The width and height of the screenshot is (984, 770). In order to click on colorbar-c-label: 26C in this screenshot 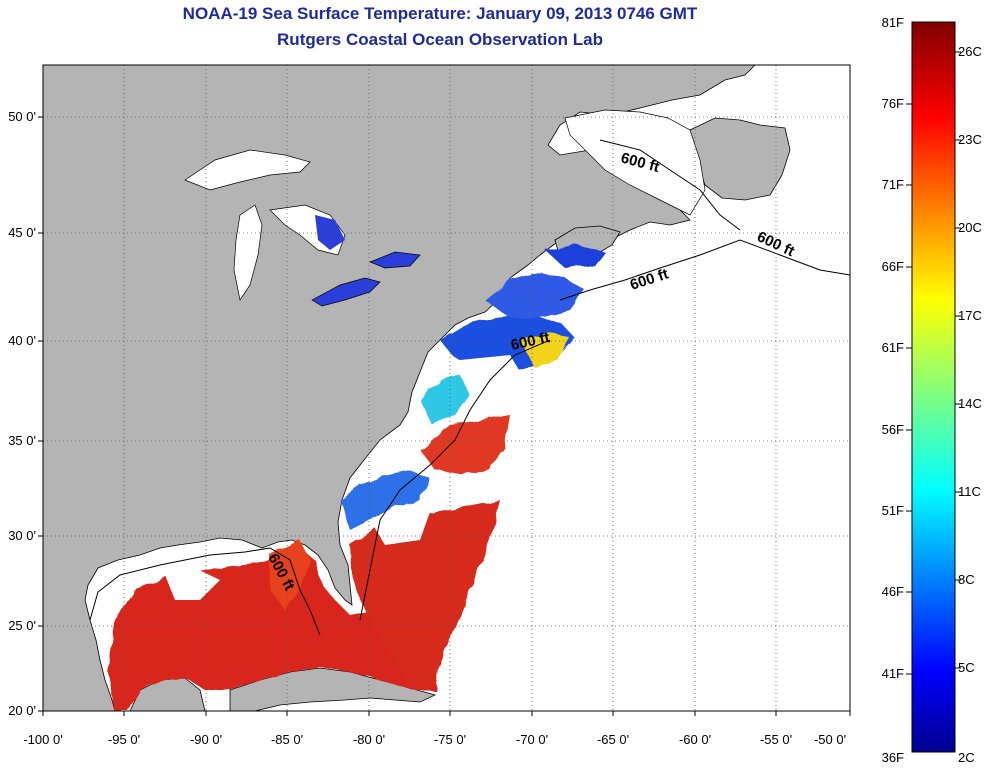, I will do `click(970, 51)`.